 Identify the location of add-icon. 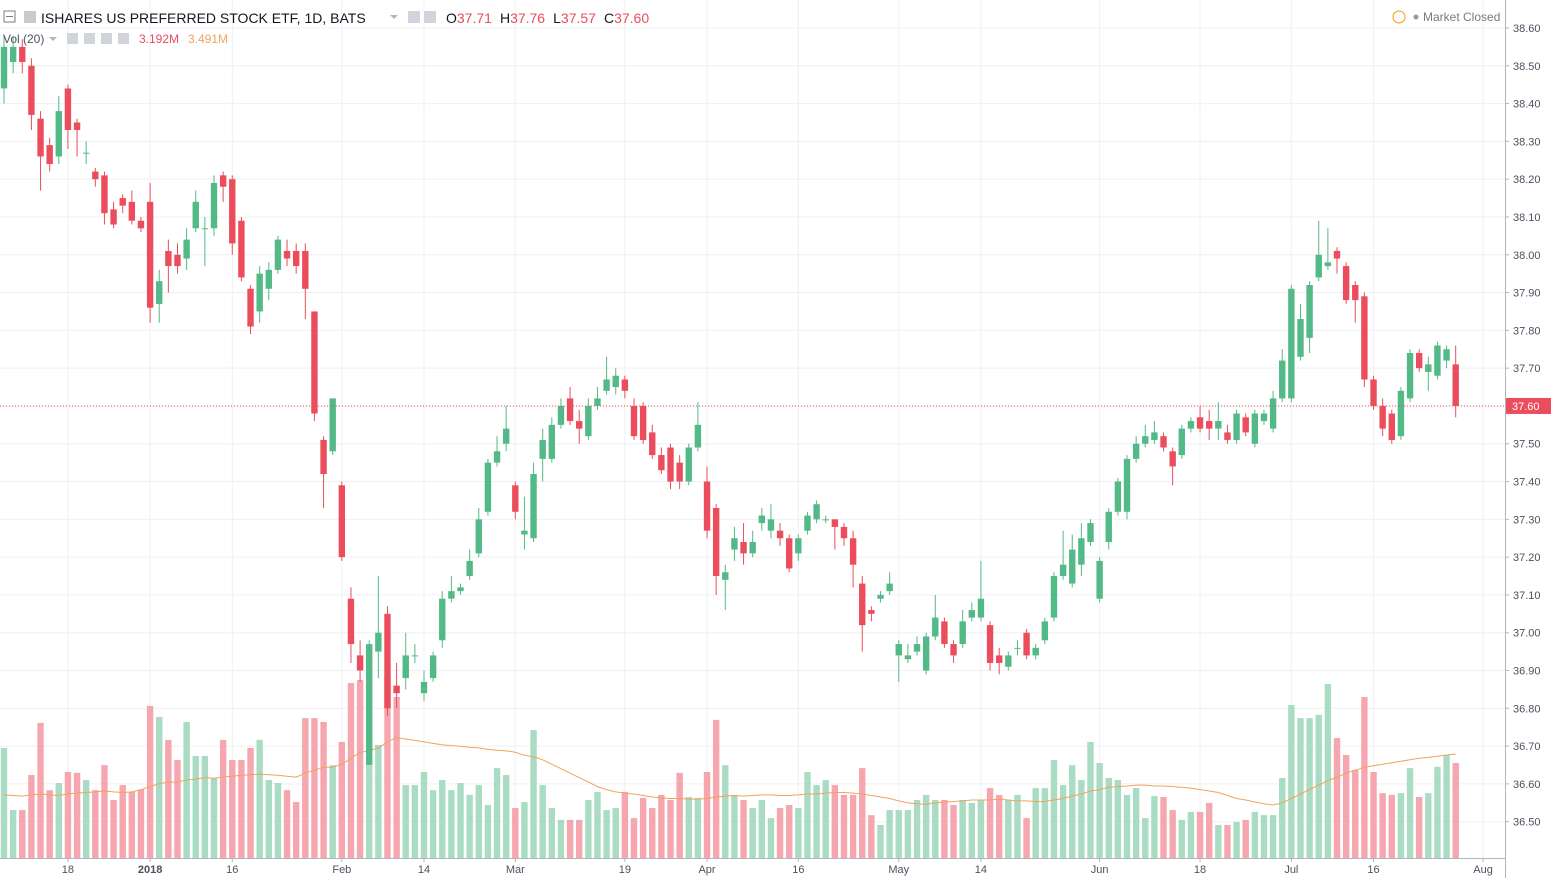
(106, 38).